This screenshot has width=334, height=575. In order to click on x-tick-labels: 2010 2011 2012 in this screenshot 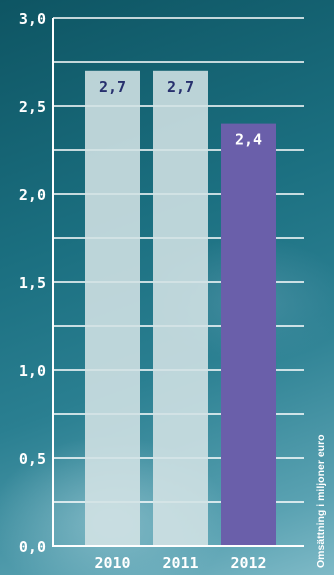, I will do `click(180, 563)`.